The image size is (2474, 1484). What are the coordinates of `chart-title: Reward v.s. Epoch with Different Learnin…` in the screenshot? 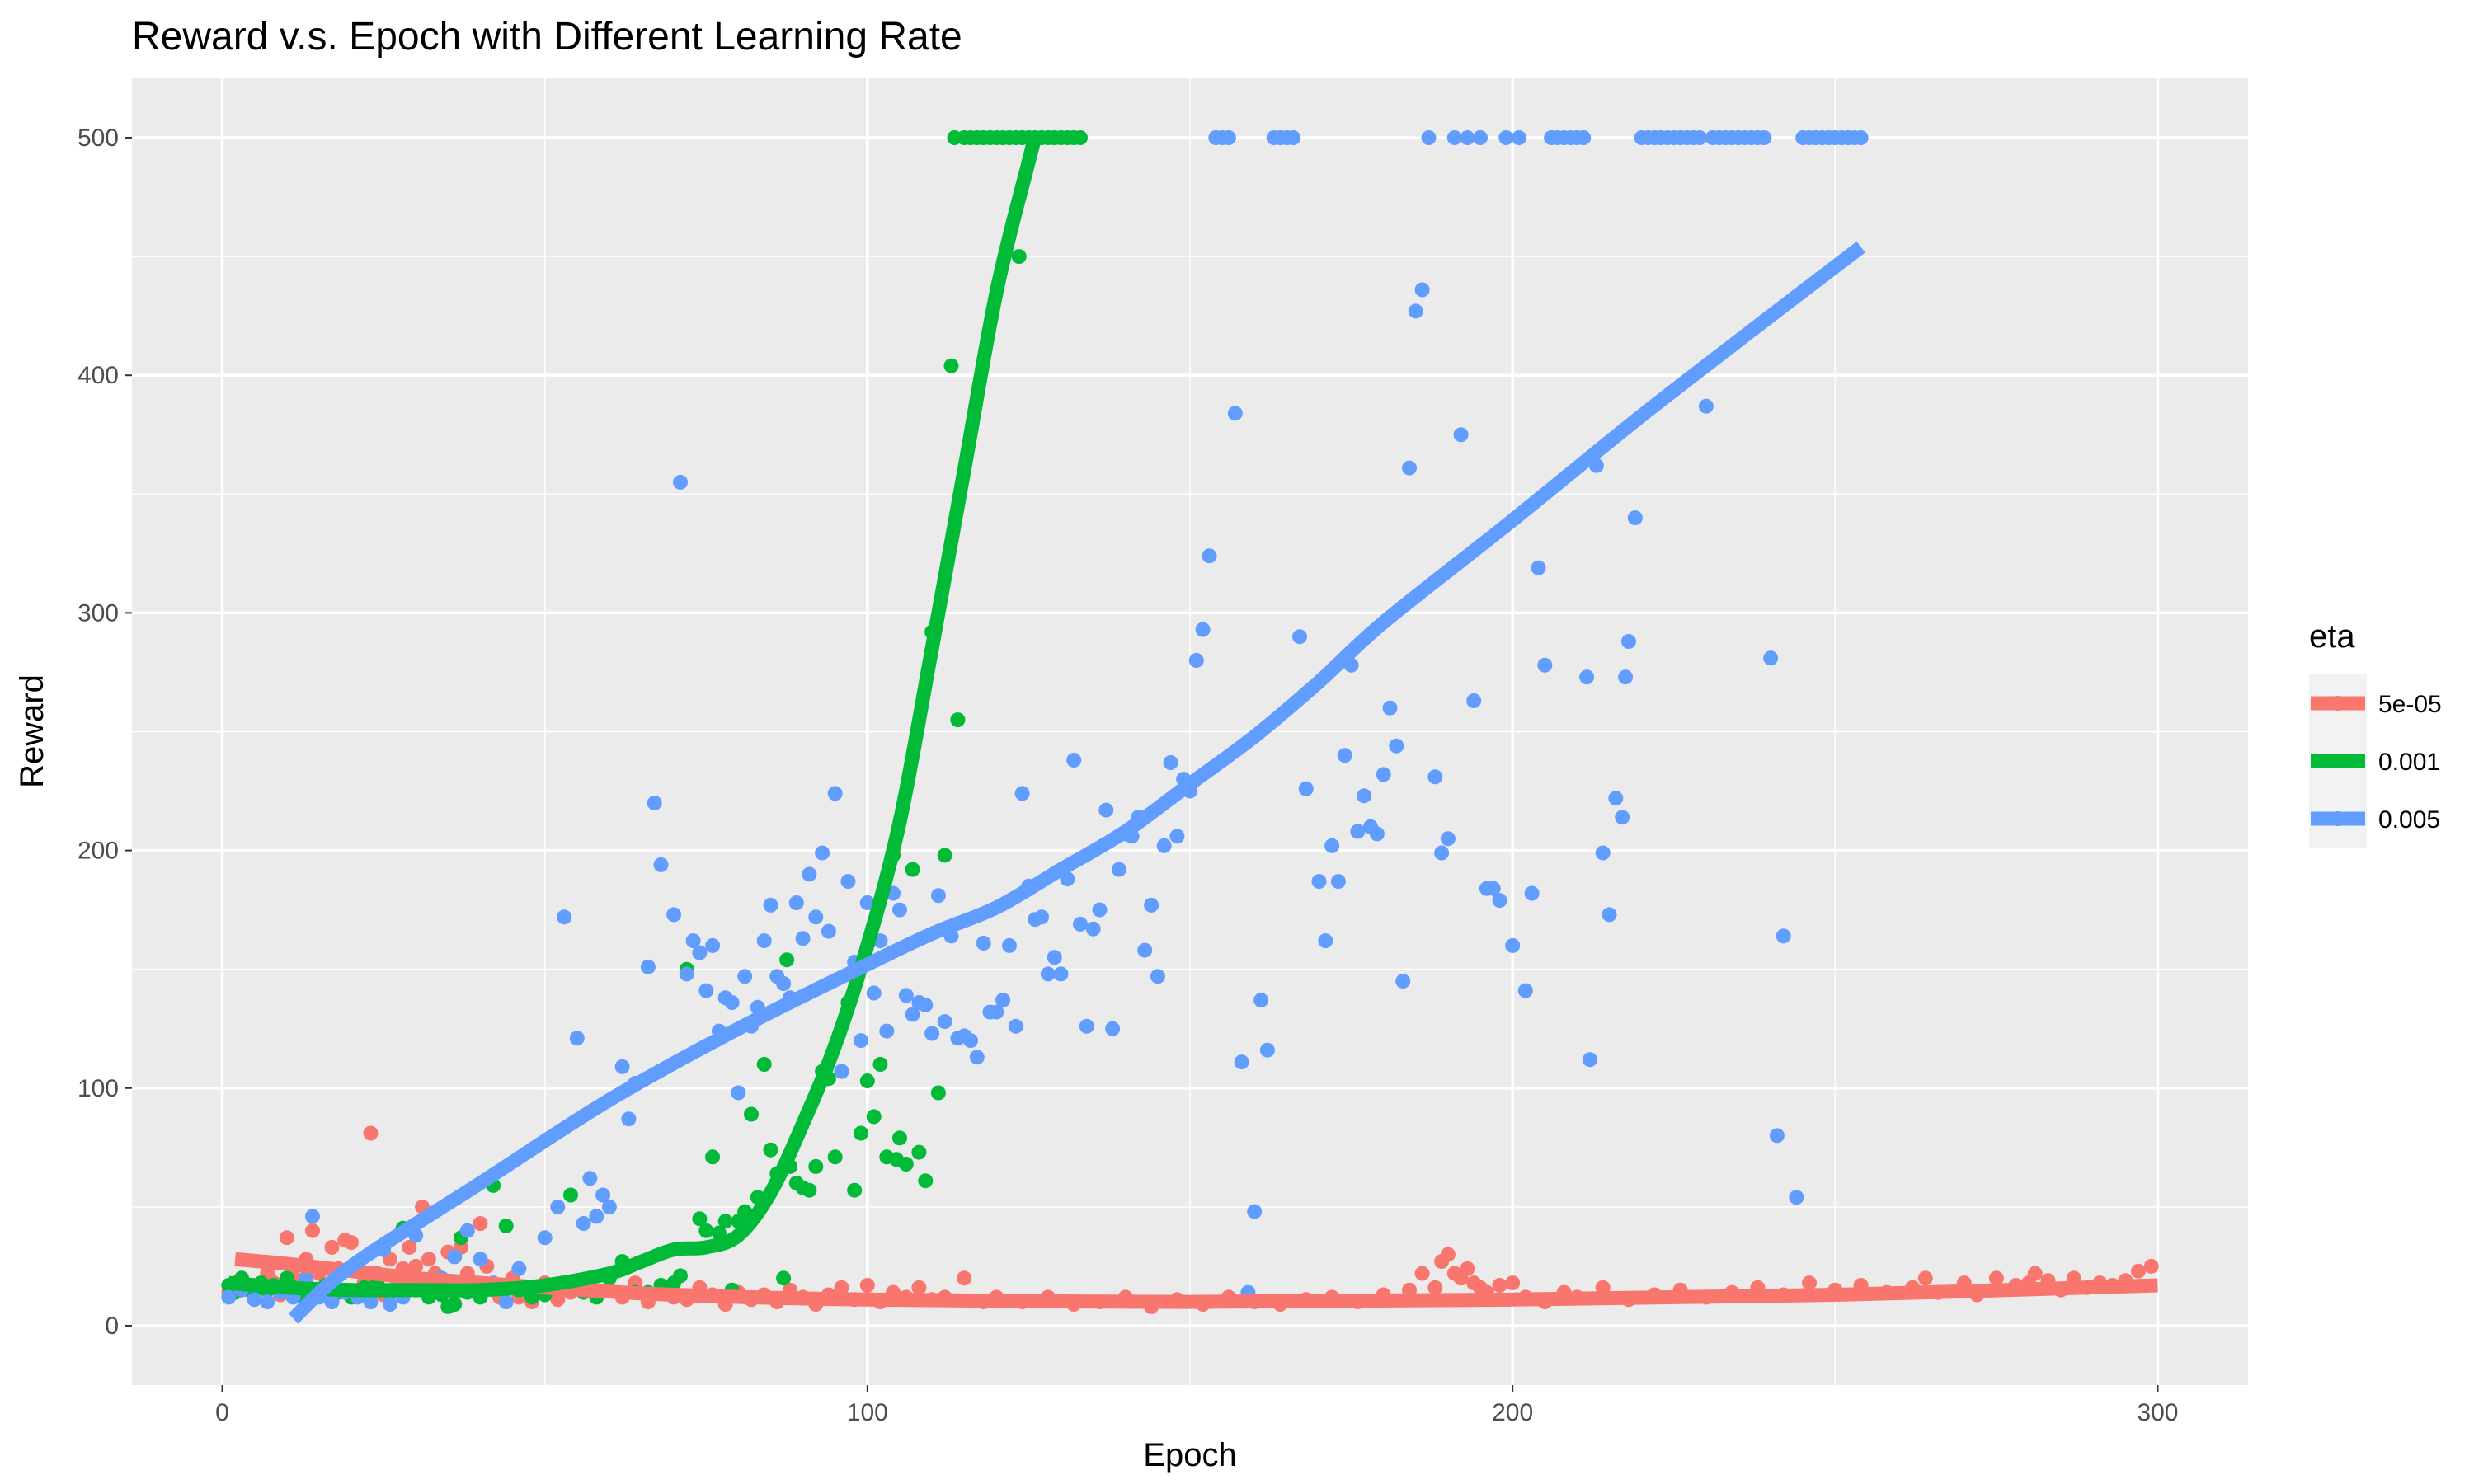 It's located at (547, 37).